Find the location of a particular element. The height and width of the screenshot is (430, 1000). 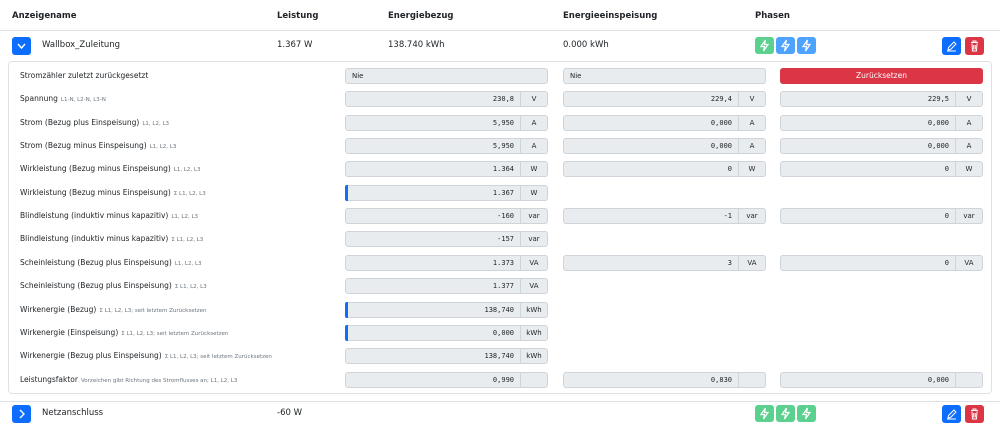

value-field: 1.377 is located at coordinates (433, 286).